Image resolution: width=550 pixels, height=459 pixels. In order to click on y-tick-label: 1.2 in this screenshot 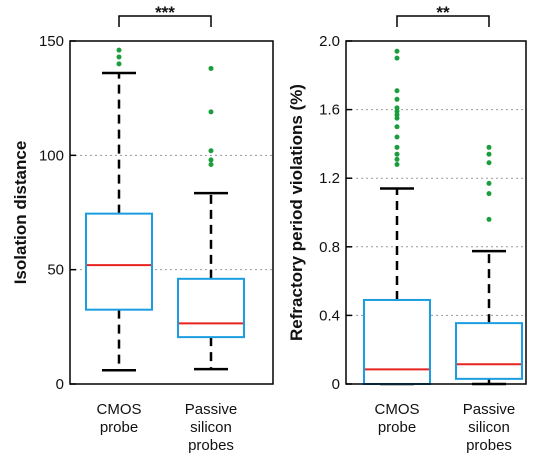, I will do `click(329, 178)`.